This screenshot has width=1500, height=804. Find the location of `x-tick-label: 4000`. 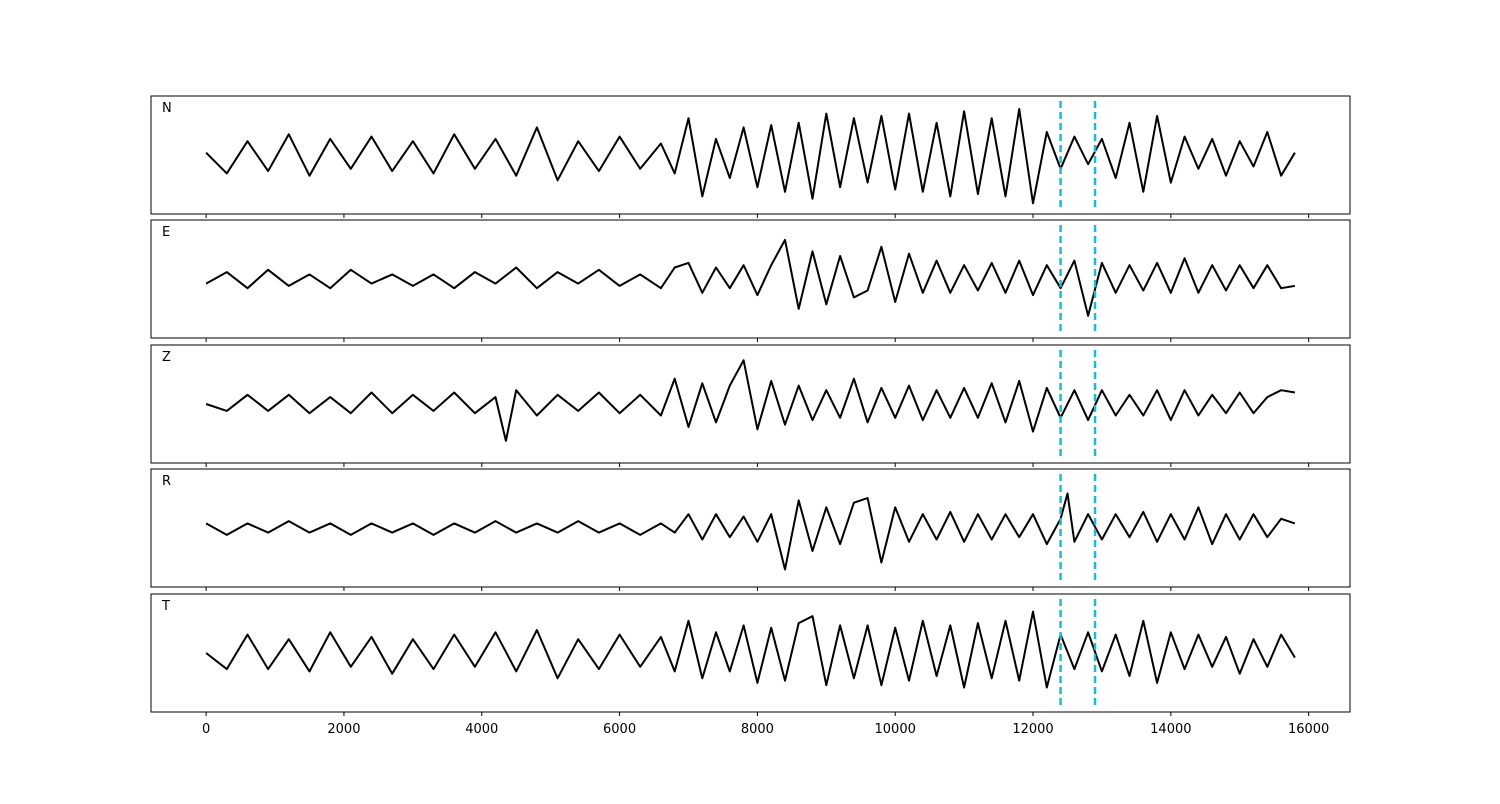

x-tick-label: 4000 is located at coordinates (481, 729).